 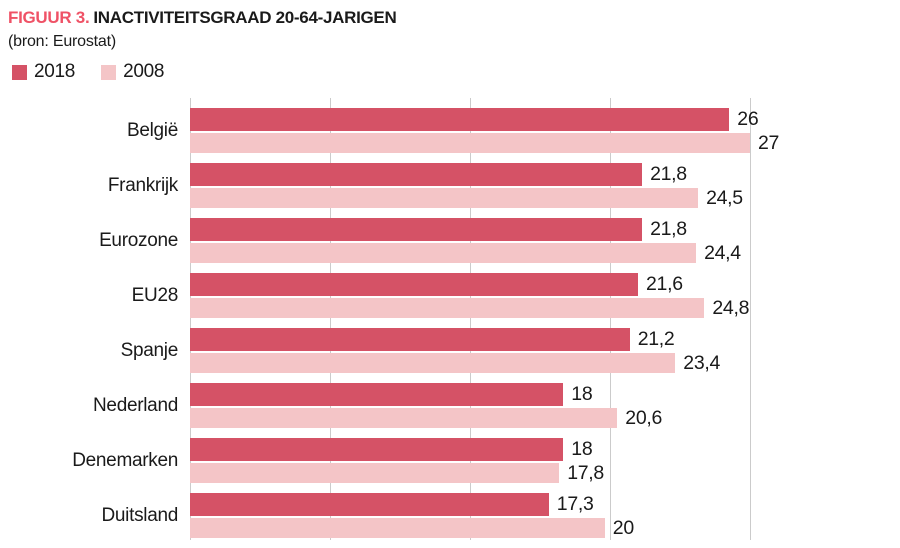 I want to click on category-label-nederland: Nederland, so click(x=135, y=405).